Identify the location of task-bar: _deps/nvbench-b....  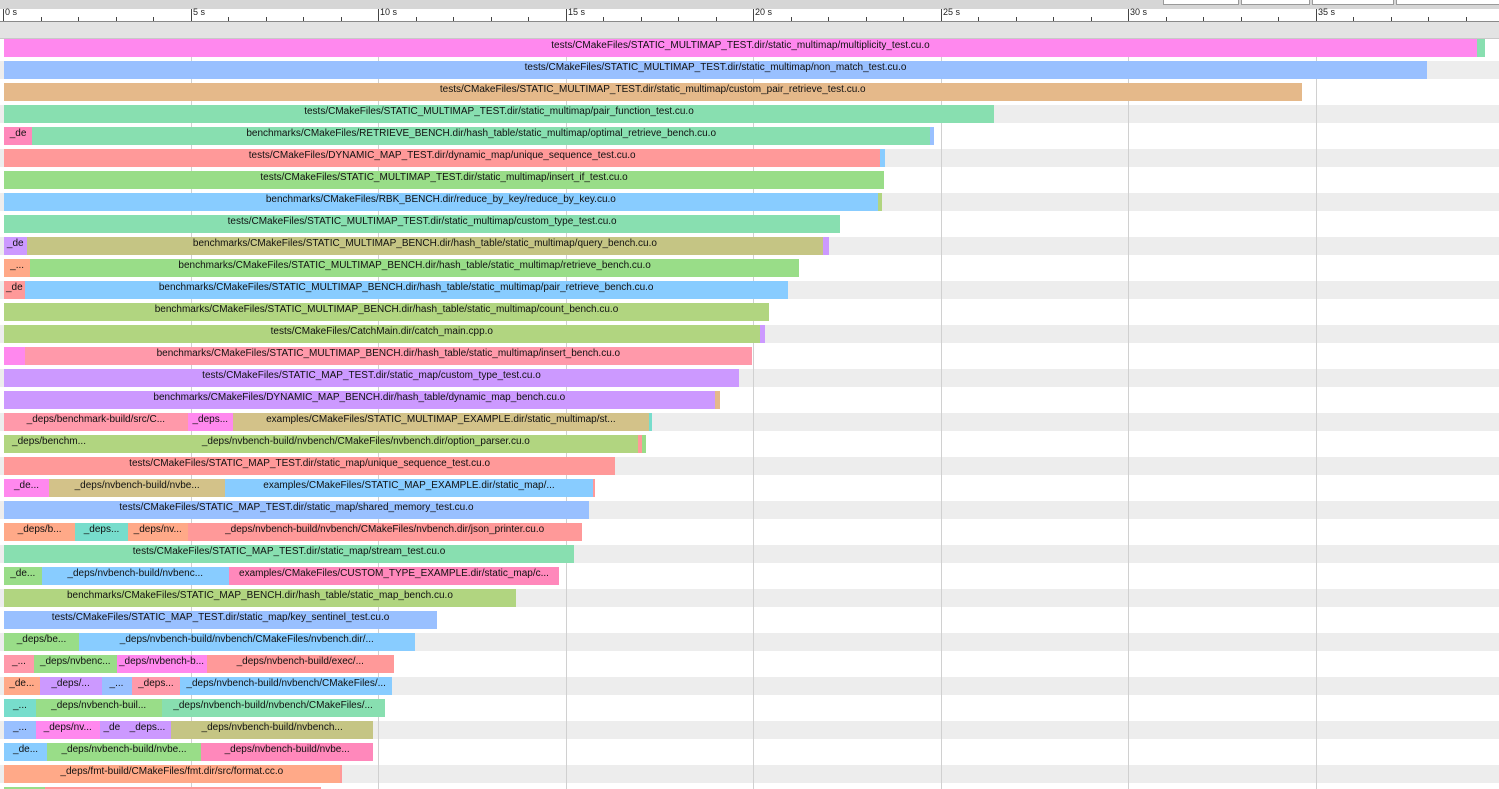
(161, 664).